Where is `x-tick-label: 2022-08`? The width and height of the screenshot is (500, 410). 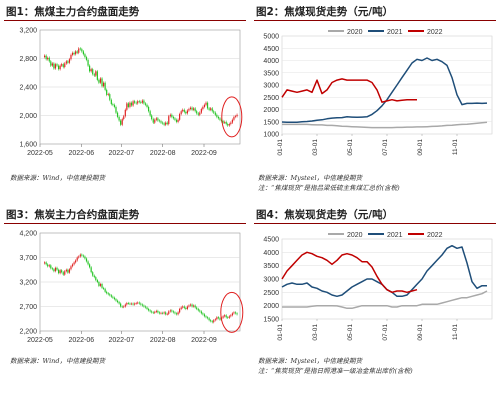 x-tick-label: 2022-08 is located at coordinates (163, 153).